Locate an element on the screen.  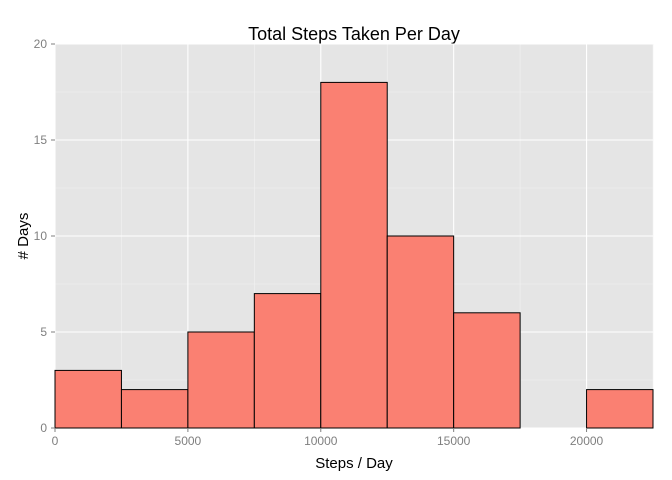
x-tick-label: 5000 is located at coordinates (188, 441).